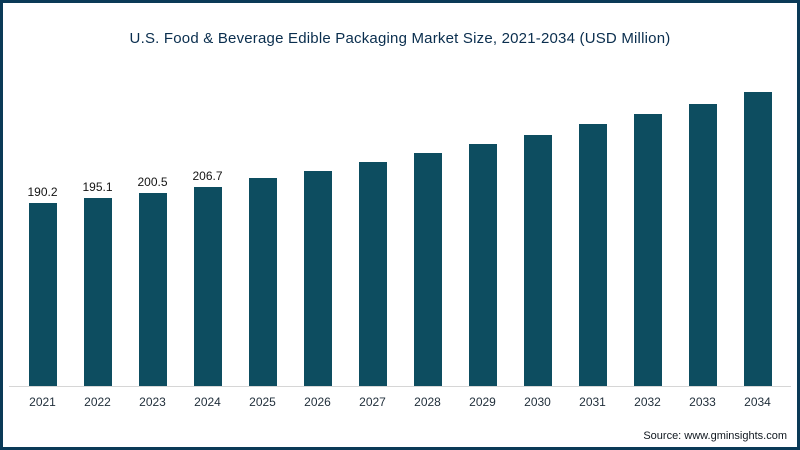  I want to click on bar-group: 195.1 2022, so click(97, 236).